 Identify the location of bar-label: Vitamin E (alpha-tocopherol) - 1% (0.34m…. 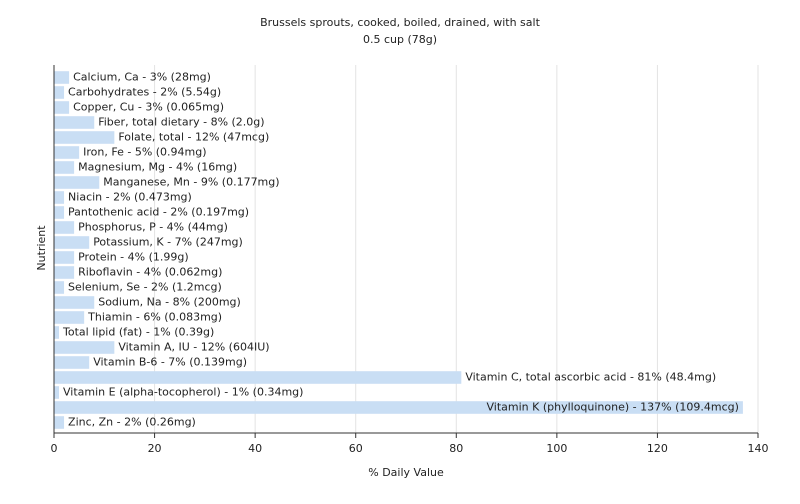
(183, 392).